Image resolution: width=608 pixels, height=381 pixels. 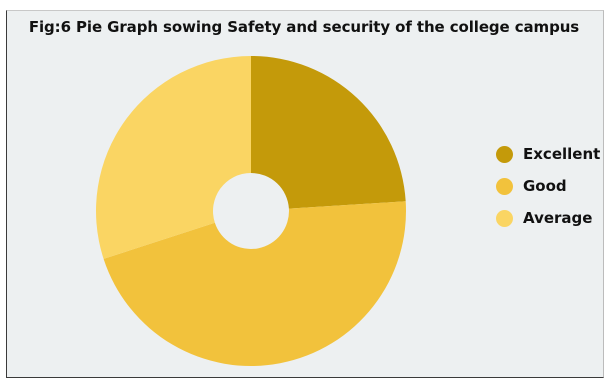 I want to click on legend-item-excellent: Excellent, so click(x=548, y=154).